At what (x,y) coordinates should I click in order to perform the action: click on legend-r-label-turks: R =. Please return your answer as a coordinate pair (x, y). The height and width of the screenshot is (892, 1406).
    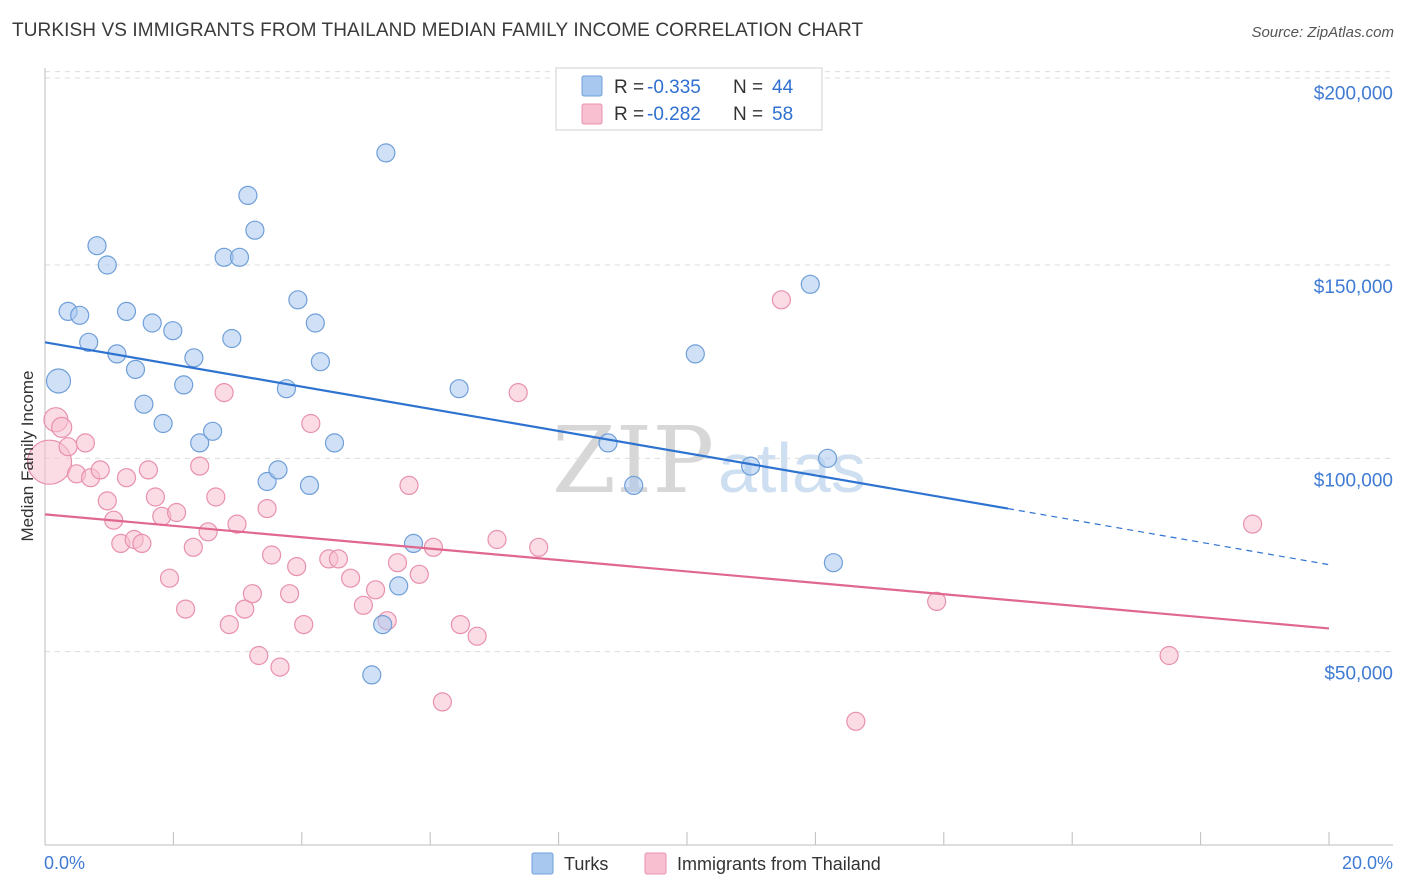
    Looking at the image, I should click on (629, 87).